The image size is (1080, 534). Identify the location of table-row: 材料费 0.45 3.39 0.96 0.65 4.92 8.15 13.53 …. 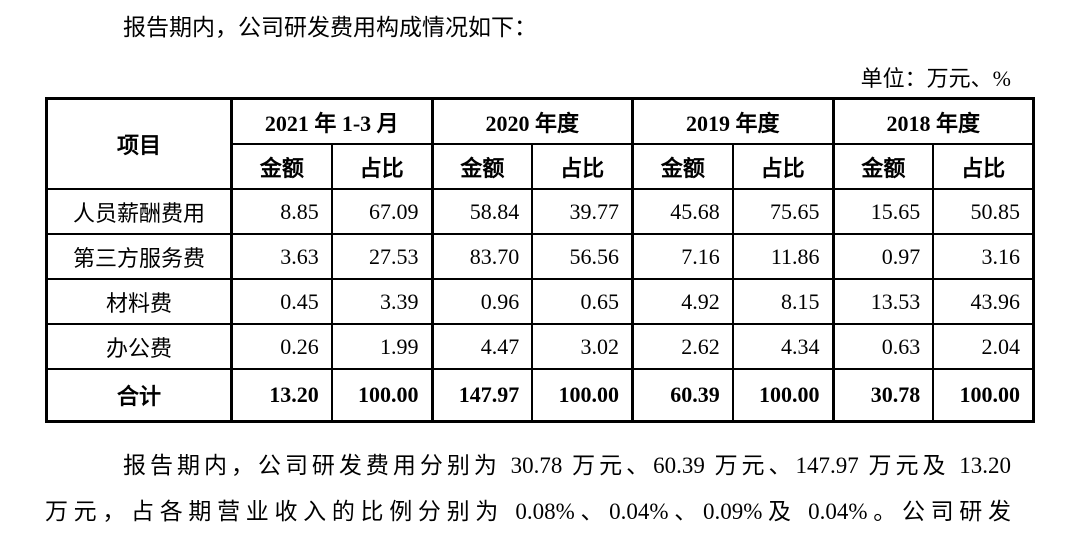
(540, 301).